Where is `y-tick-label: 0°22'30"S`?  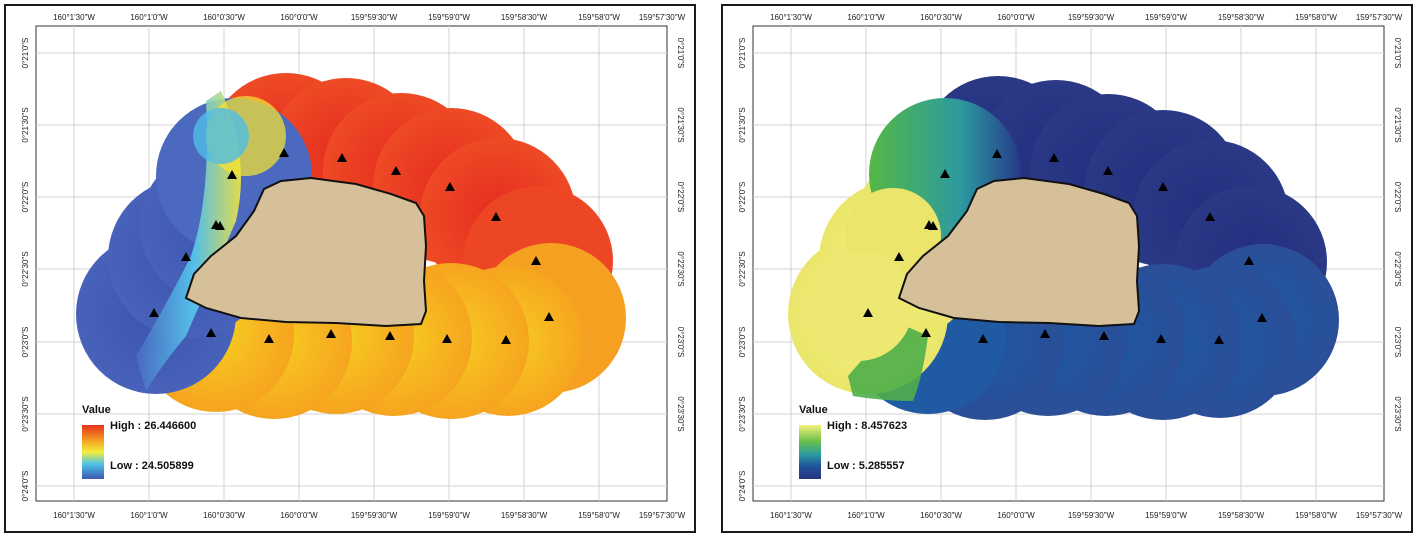
y-tick-label: 0°22'30"S is located at coordinates (1397, 268).